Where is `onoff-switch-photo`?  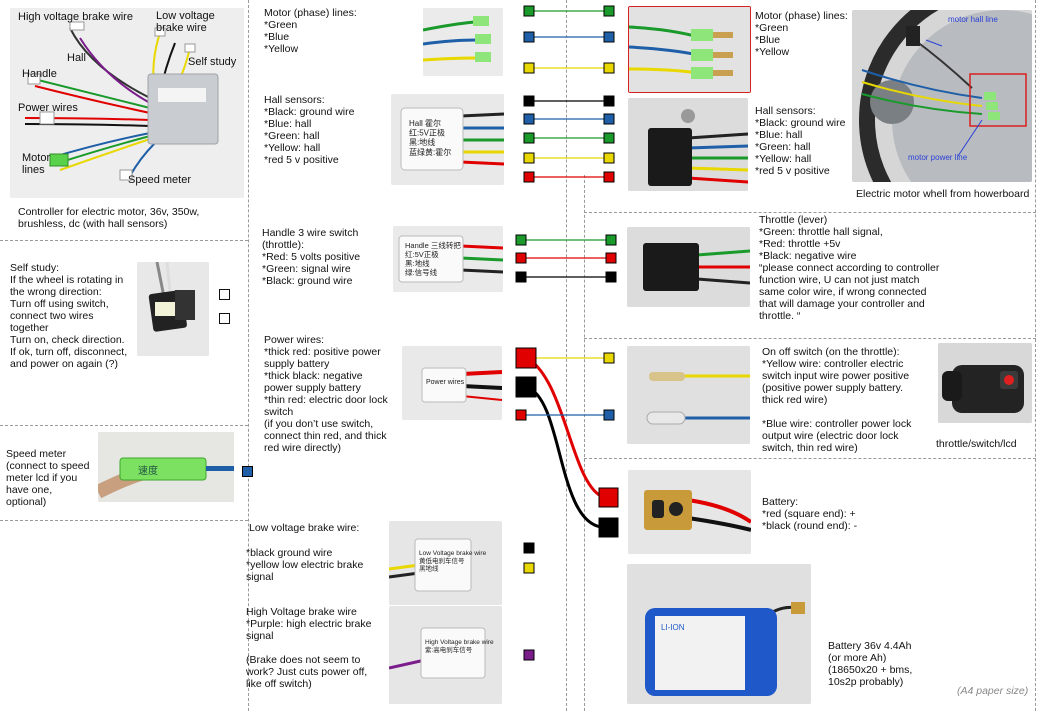 onoff-switch-photo is located at coordinates (688, 395).